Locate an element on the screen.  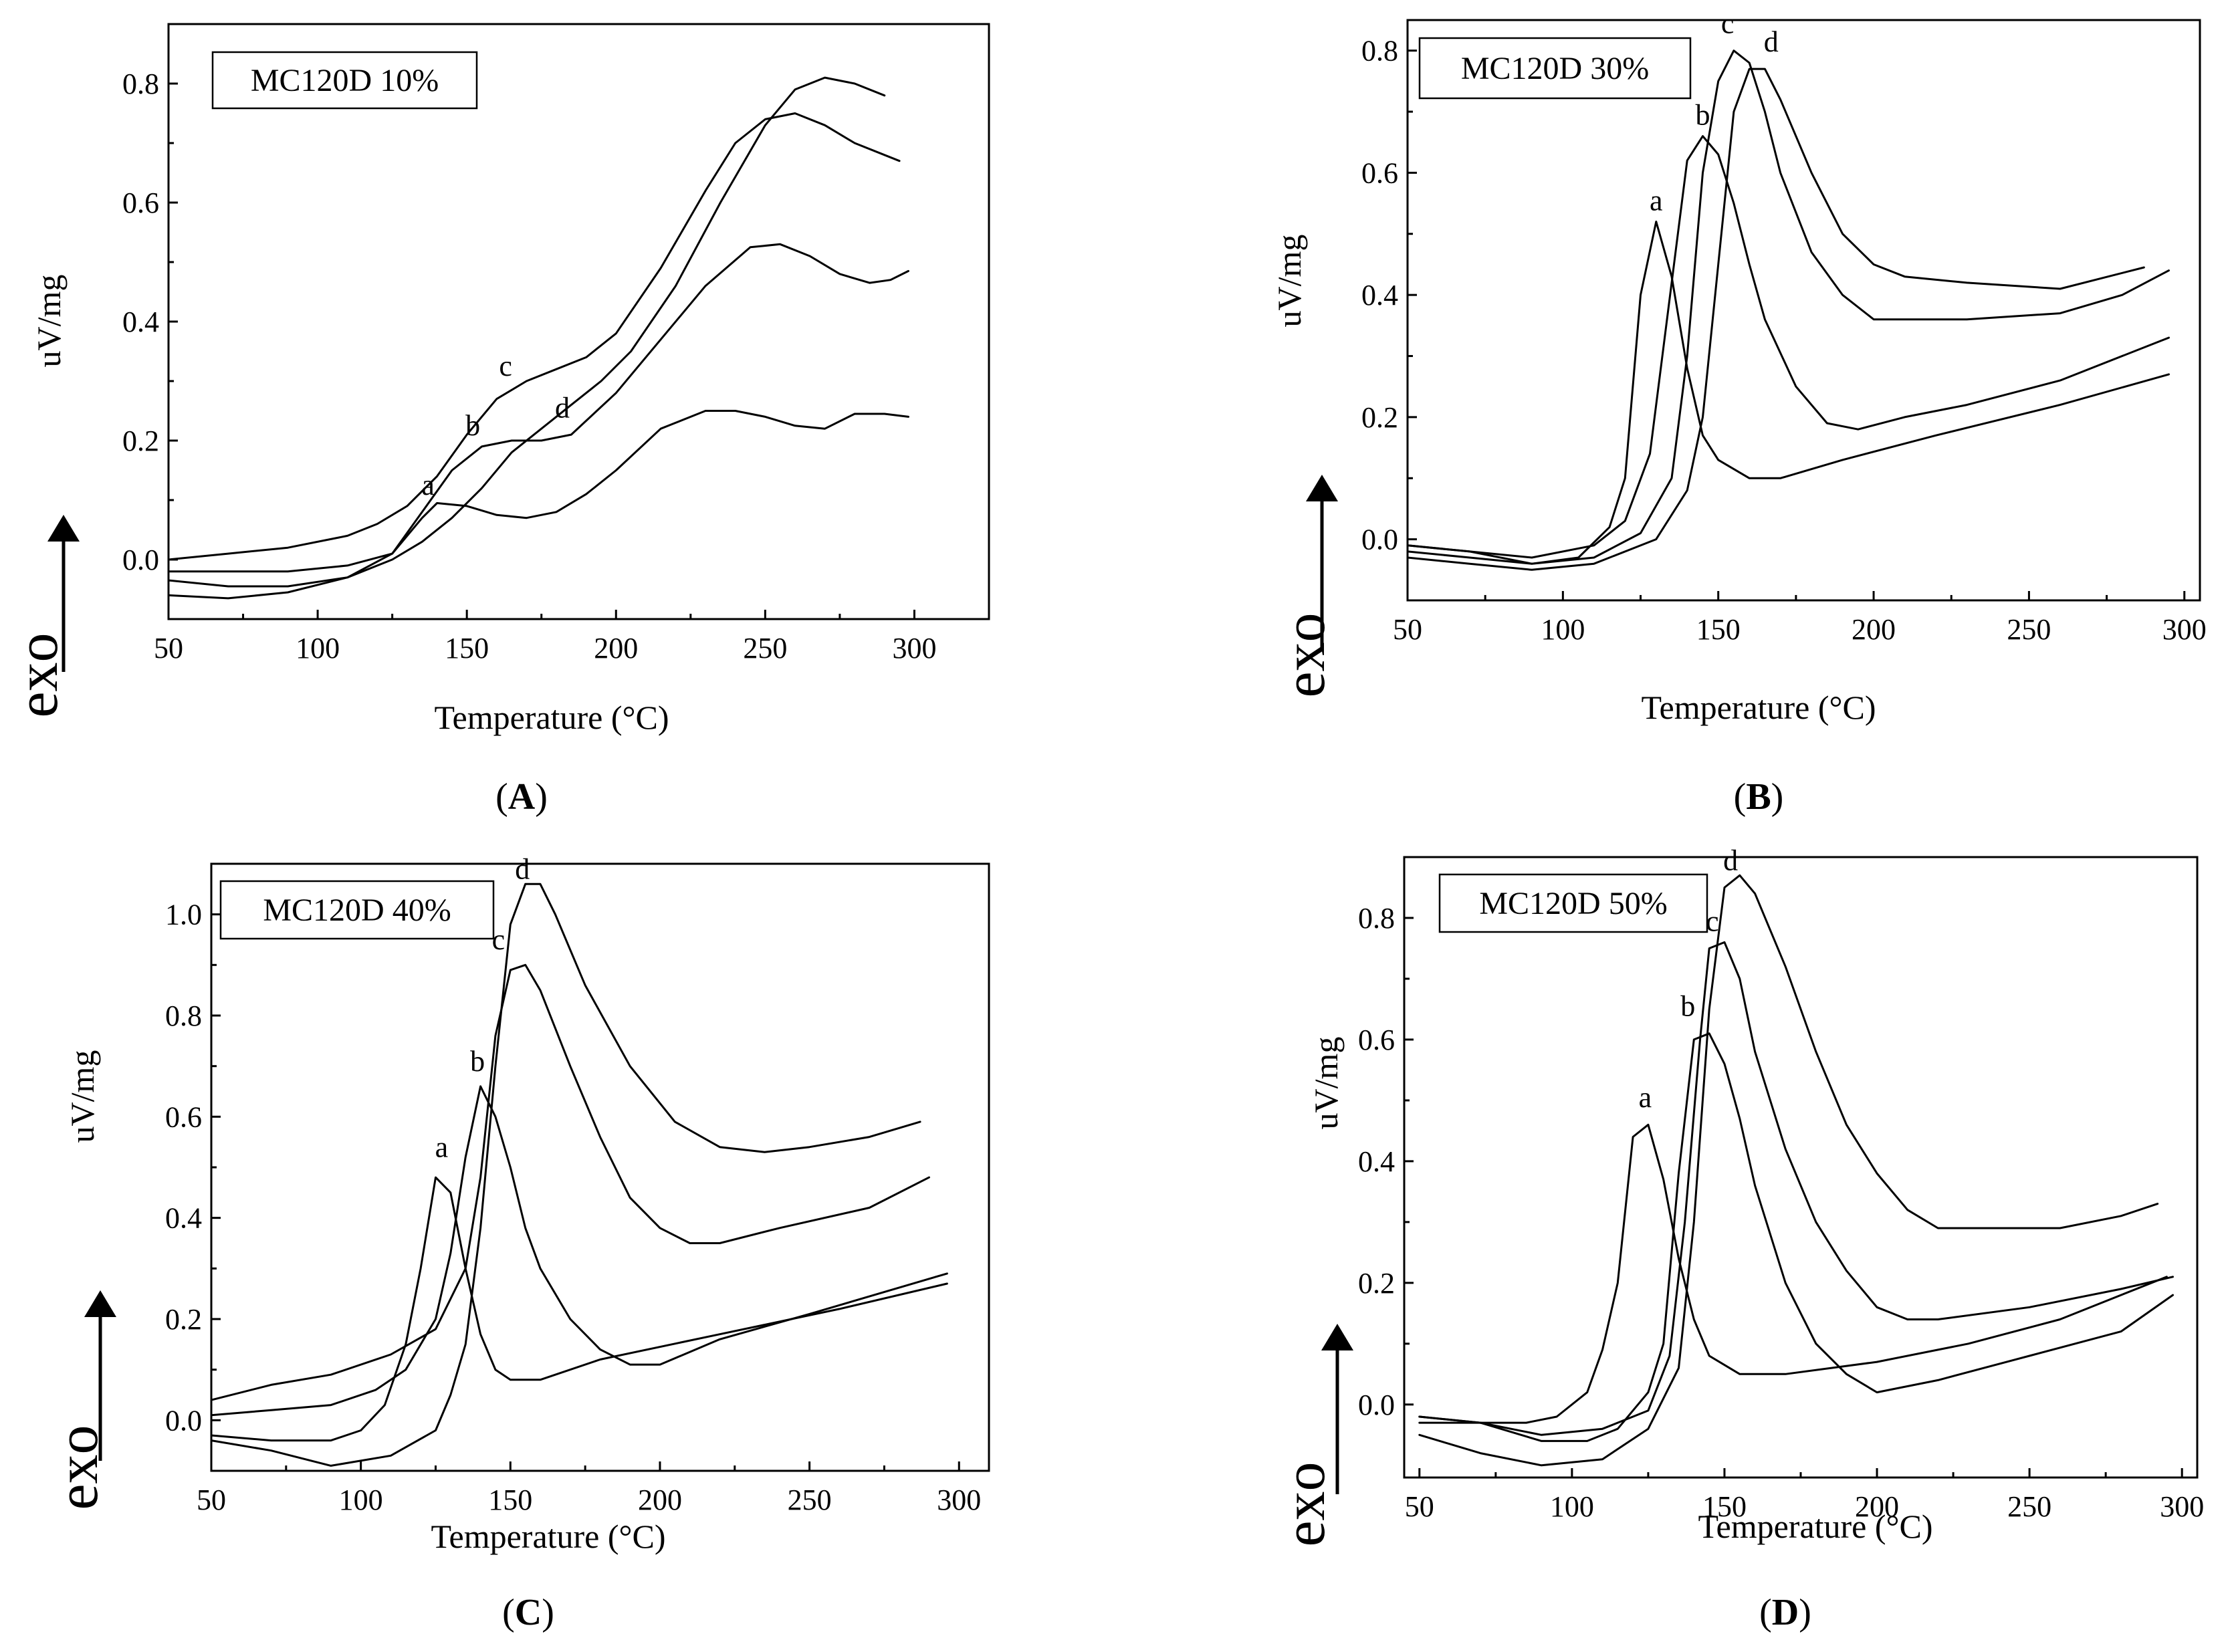
caption-letter: C is located at coordinates (528, 1612).